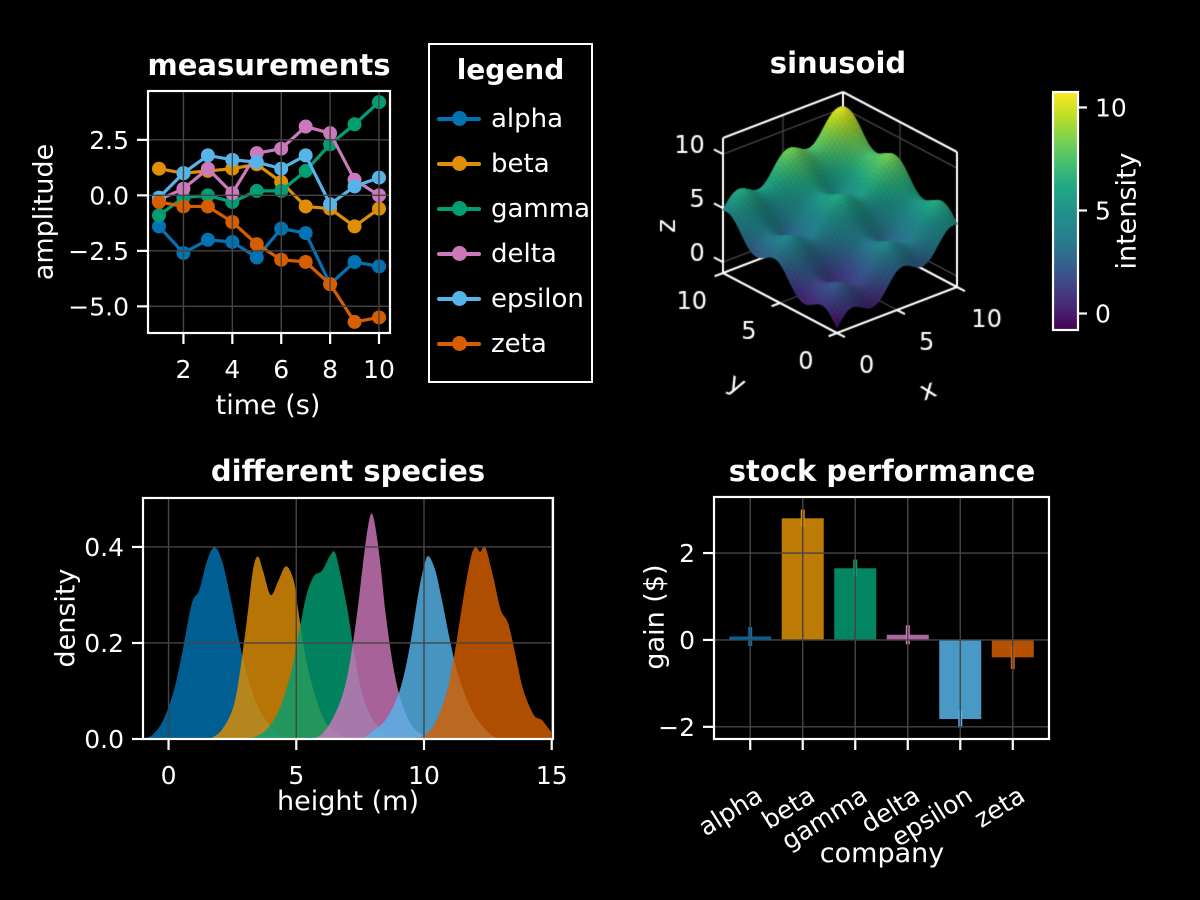 Image resolution: width=1200 pixels, height=900 pixels. What do you see at coordinates (510, 69) in the screenshot?
I see `legend-title: legend` at bounding box center [510, 69].